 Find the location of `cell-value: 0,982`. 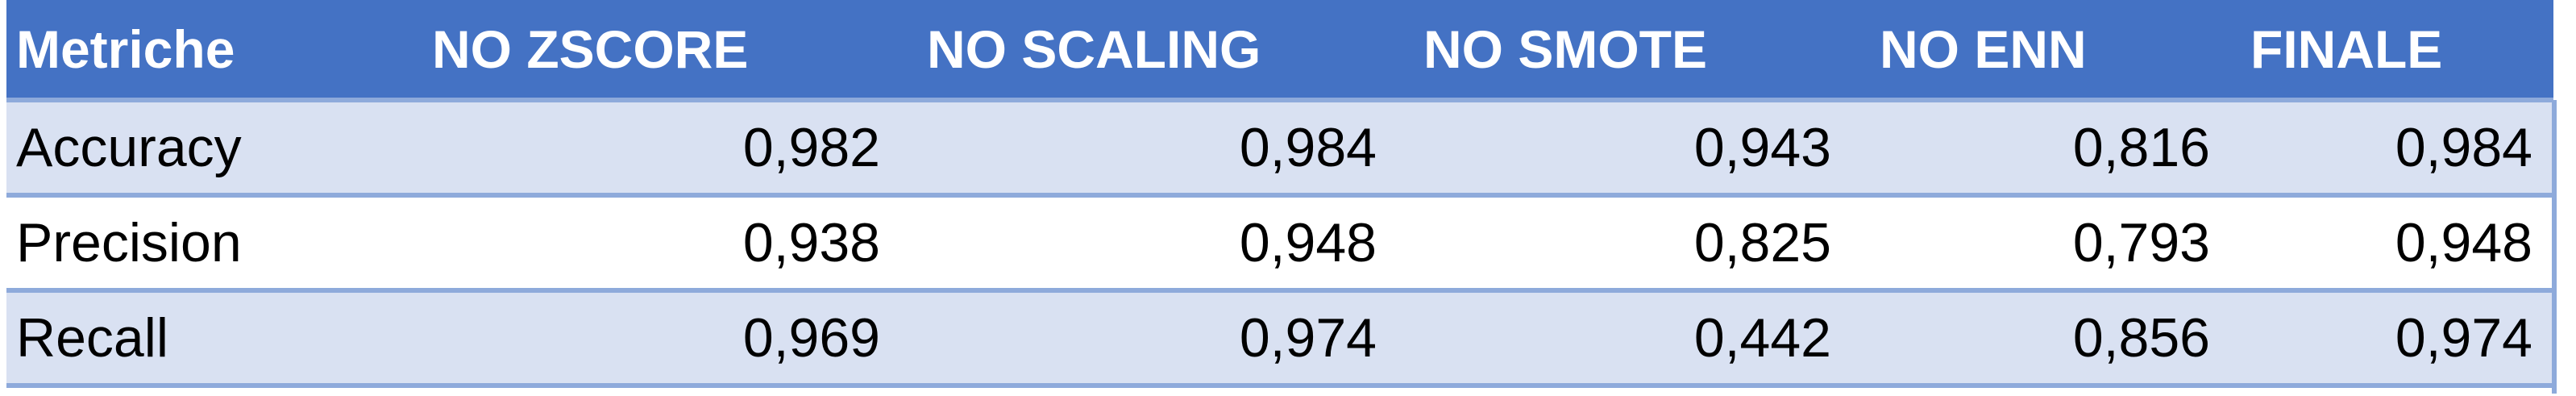

cell-value: 0,982 is located at coordinates (649, 146).